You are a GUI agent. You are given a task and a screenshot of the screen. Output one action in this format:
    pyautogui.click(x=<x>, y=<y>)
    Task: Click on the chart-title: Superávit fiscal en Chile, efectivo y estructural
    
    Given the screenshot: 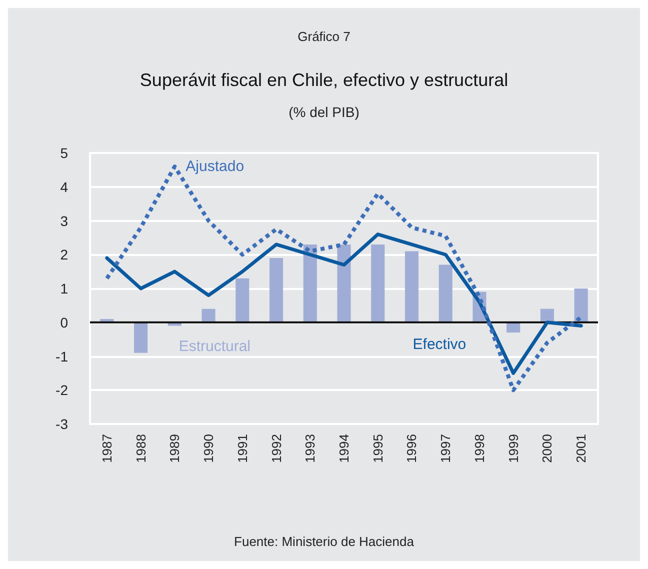 What is the action you would take?
    pyautogui.click(x=324, y=80)
    